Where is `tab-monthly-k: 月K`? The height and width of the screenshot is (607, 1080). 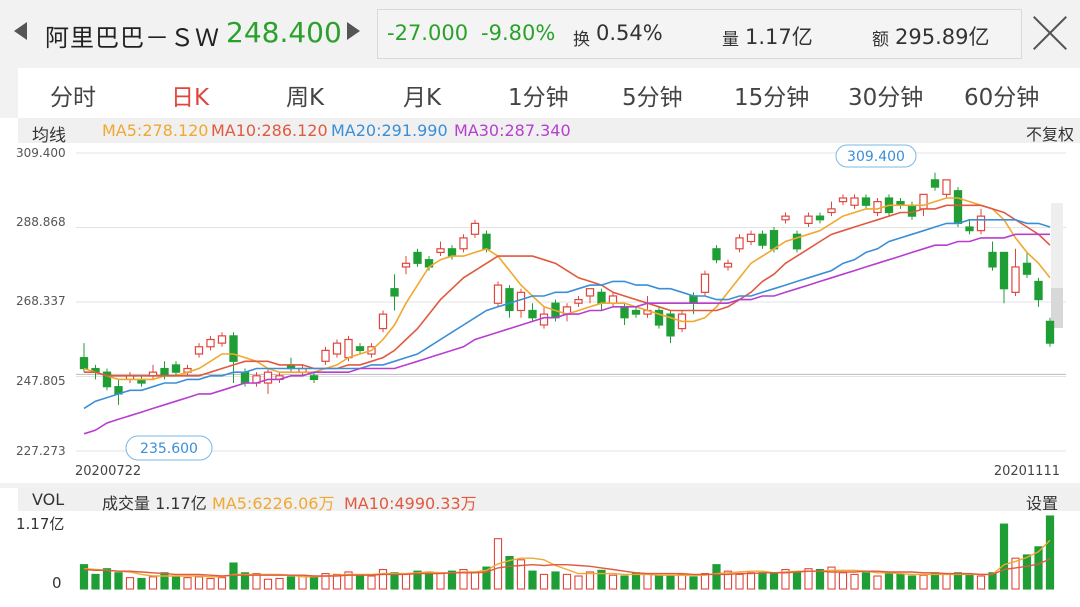
tab-monthly-k: 月K is located at coordinates (422, 98).